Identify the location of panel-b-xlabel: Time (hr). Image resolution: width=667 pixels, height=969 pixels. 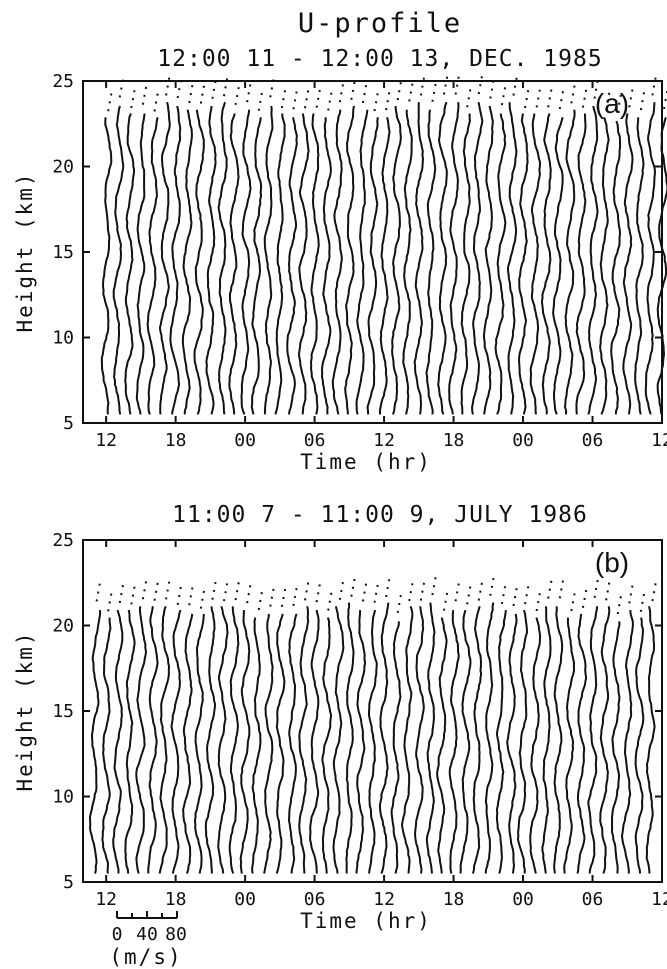
(366, 921).